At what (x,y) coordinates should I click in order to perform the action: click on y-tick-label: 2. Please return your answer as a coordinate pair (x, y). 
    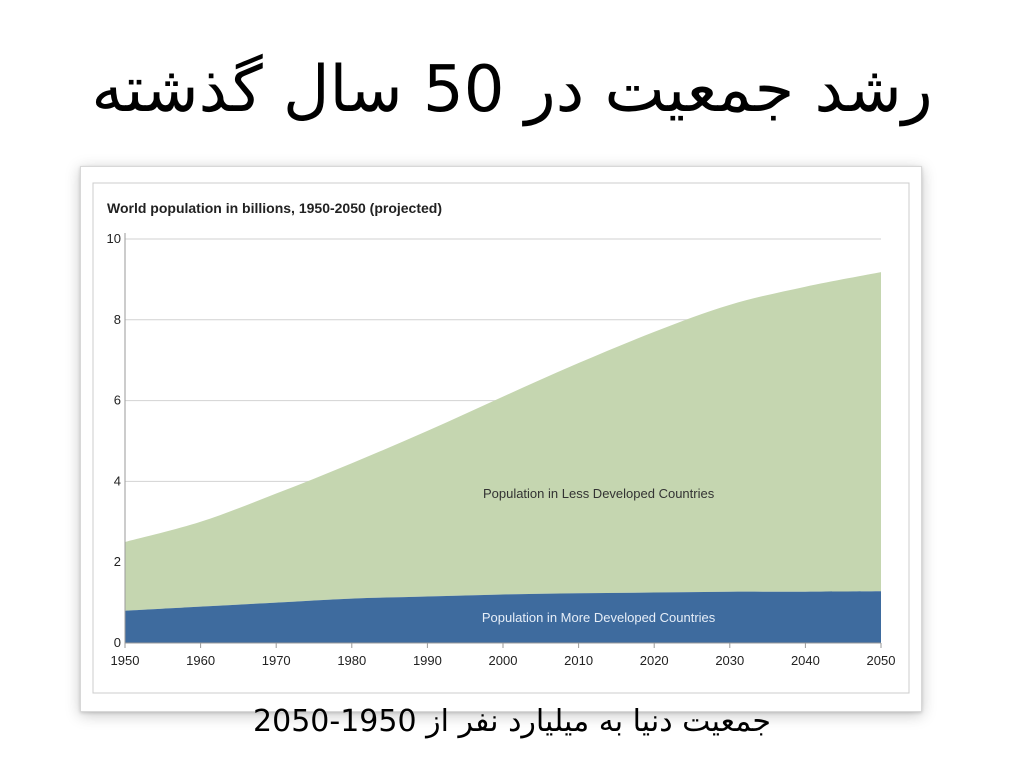
    Looking at the image, I should click on (117, 561).